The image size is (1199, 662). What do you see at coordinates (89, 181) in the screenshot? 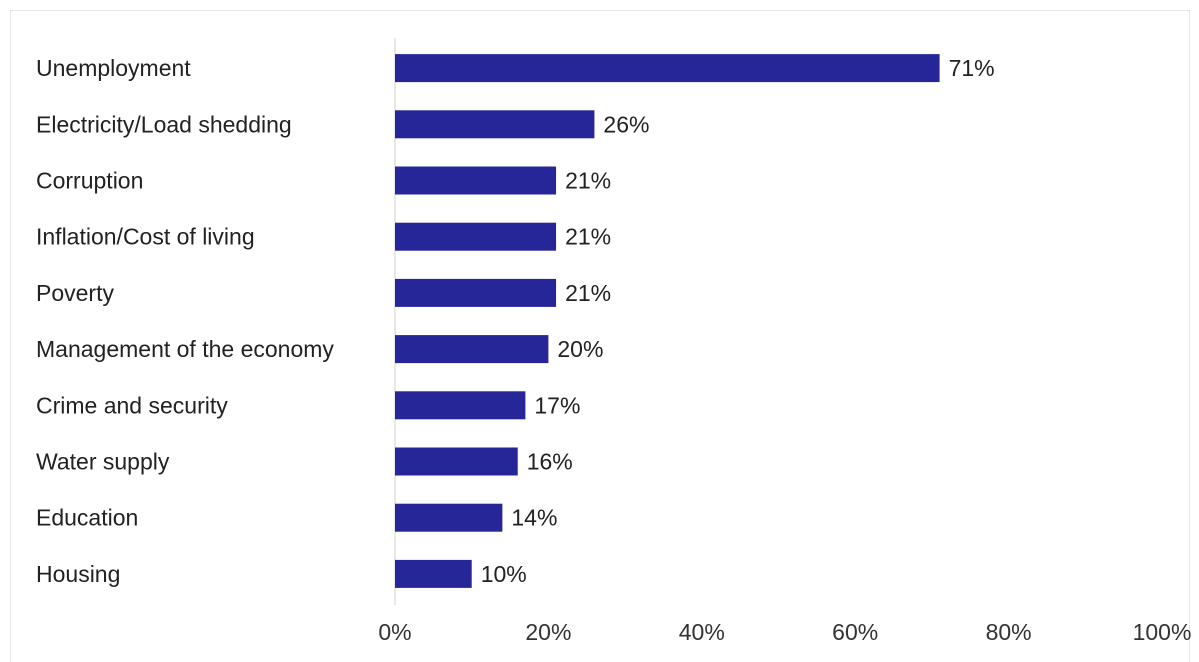
I see `category-label: Corruption` at bounding box center [89, 181].